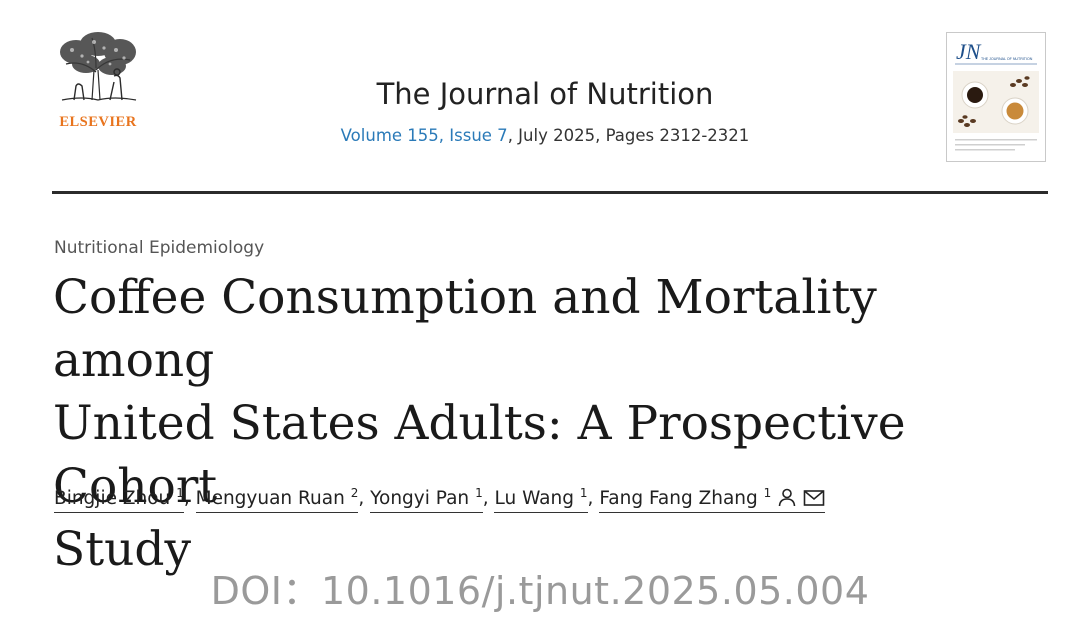  What do you see at coordinates (112, 498) in the screenshot?
I see `author-name: Bingjie Zhou` at bounding box center [112, 498].